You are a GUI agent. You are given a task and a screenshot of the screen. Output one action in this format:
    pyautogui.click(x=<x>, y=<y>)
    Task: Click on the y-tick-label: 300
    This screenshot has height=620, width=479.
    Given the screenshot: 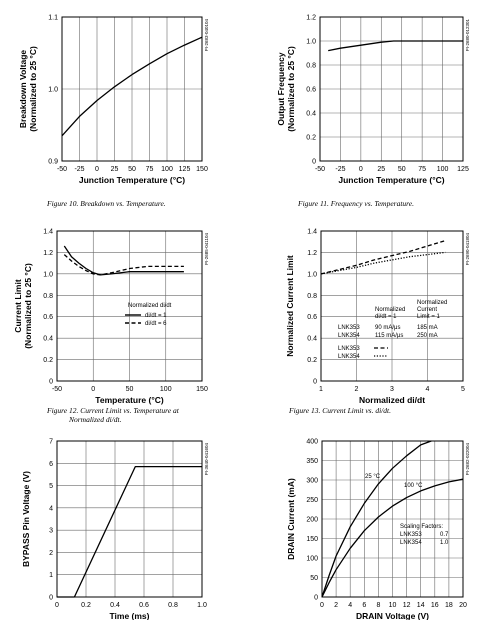 What is the action you would take?
    pyautogui.click(x=312, y=481)
    